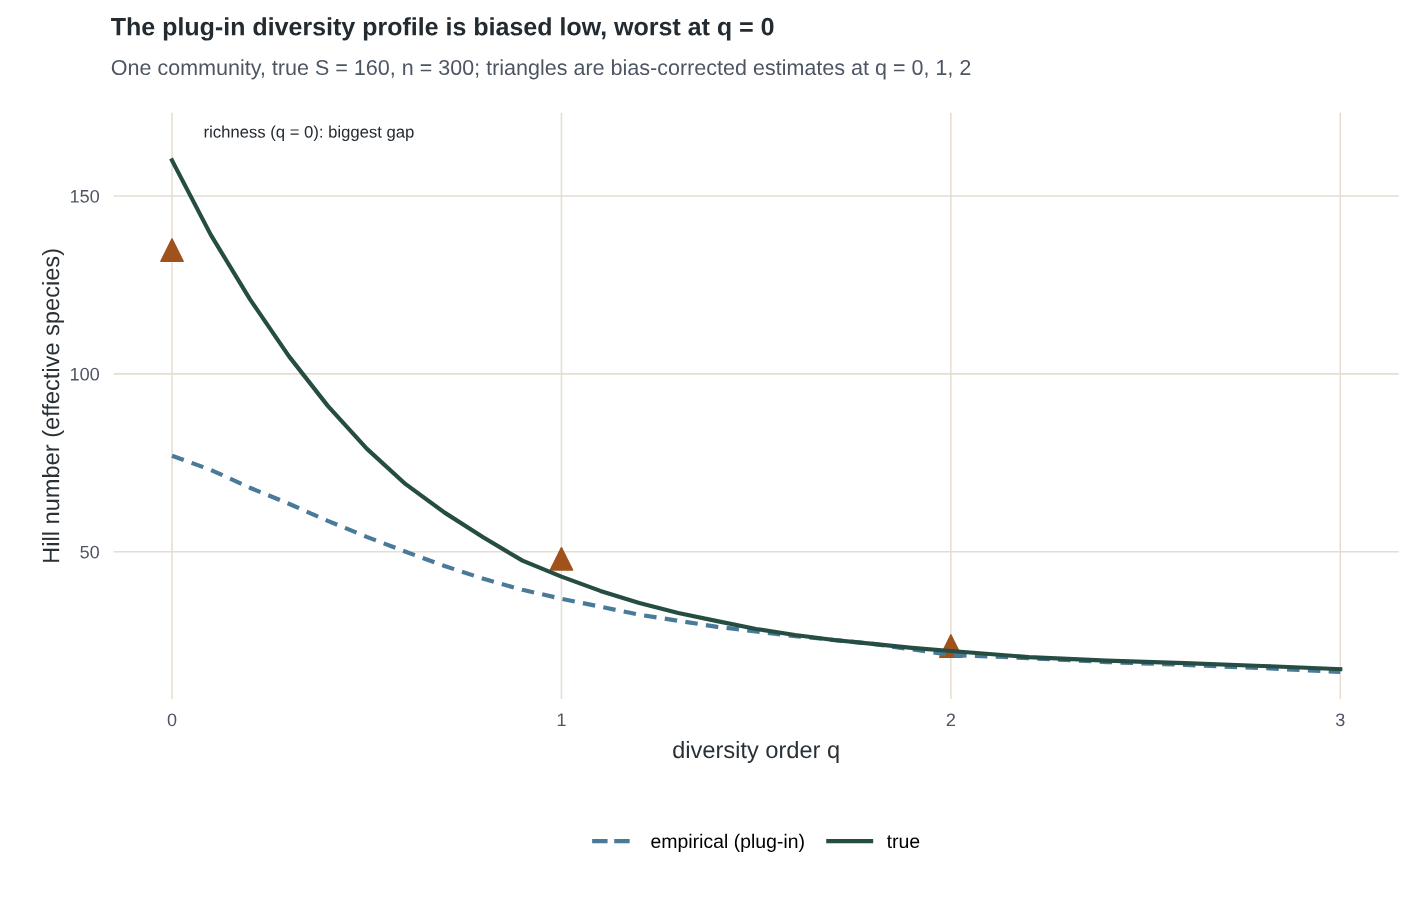 Image resolution: width=1420 pixels, height=902 pixels. What do you see at coordinates (442, 29) in the screenshot?
I see `chart-title: The plug-in diversity profile is biased low, worst at q = 0` at bounding box center [442, 29].